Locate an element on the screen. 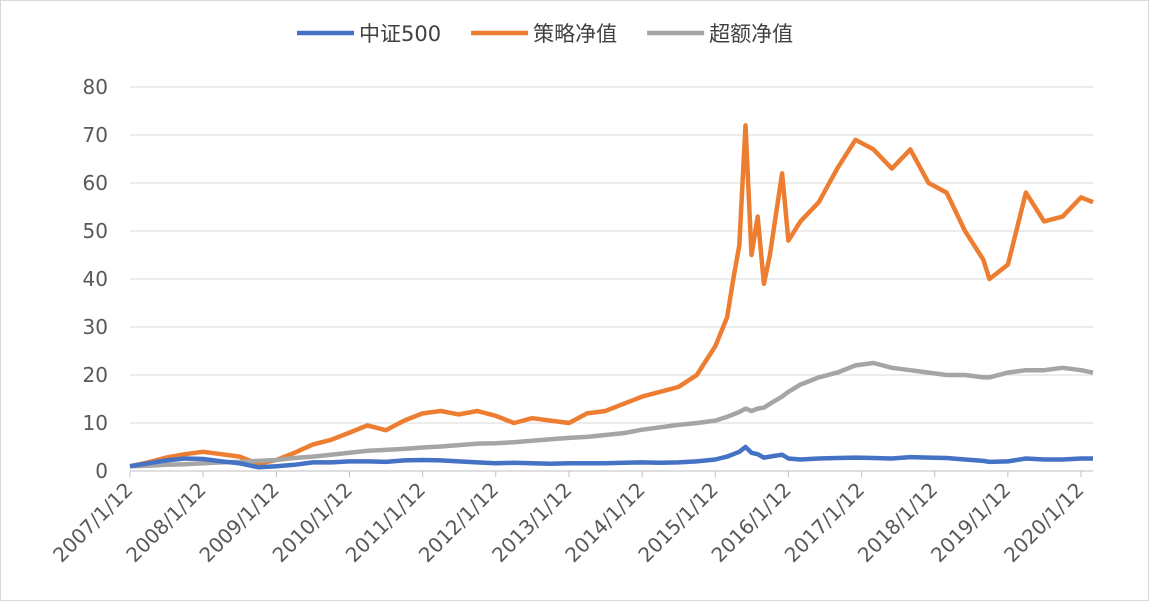 The width and height of the screenshot is (1149, 606). y-tick-label: 80 is located at coordinates (95, 87).